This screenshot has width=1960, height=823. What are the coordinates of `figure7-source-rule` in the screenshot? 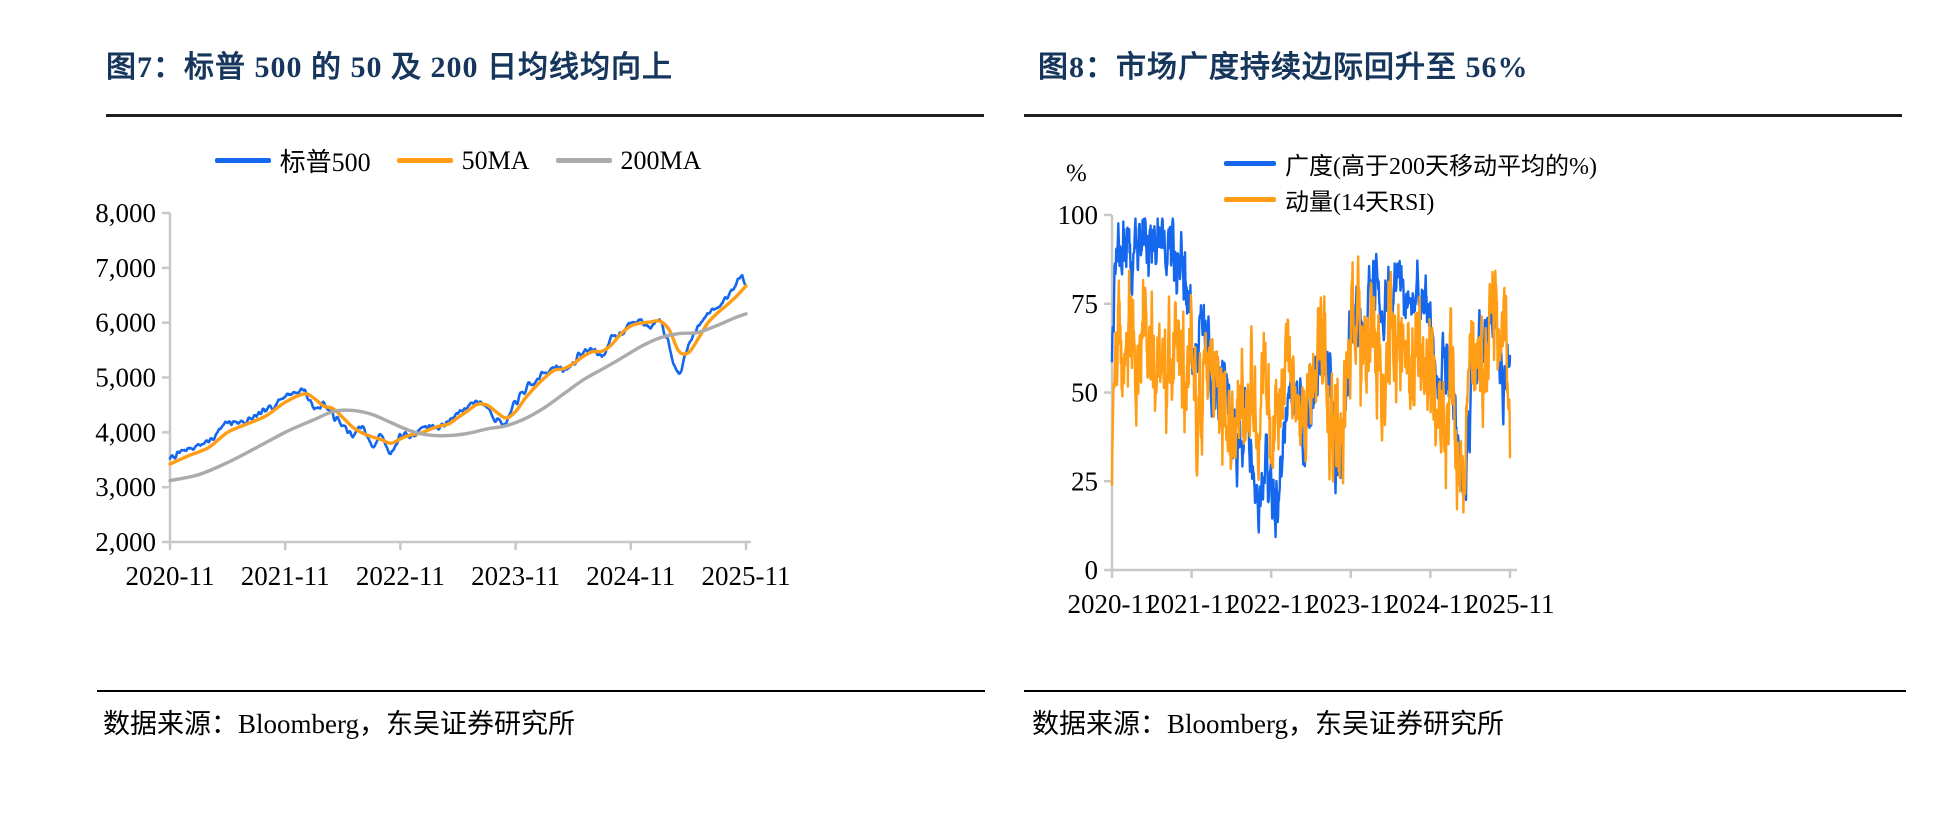 It's located at (541, 691).